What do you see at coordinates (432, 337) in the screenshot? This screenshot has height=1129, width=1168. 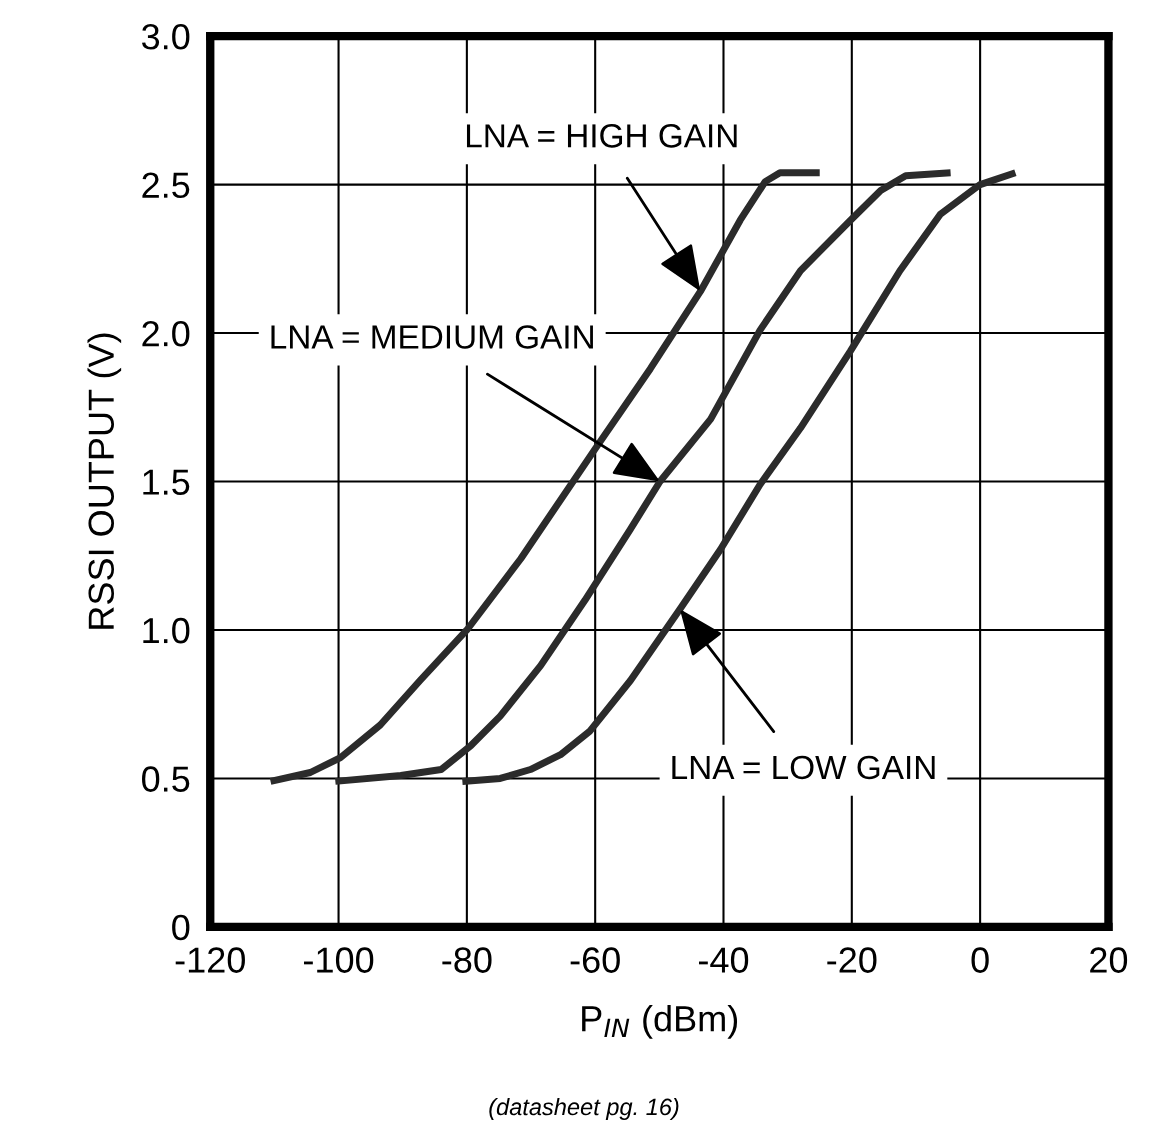 I see `annotation: LNA = MEDIUM GAIN` at bounding box center [432, 337].